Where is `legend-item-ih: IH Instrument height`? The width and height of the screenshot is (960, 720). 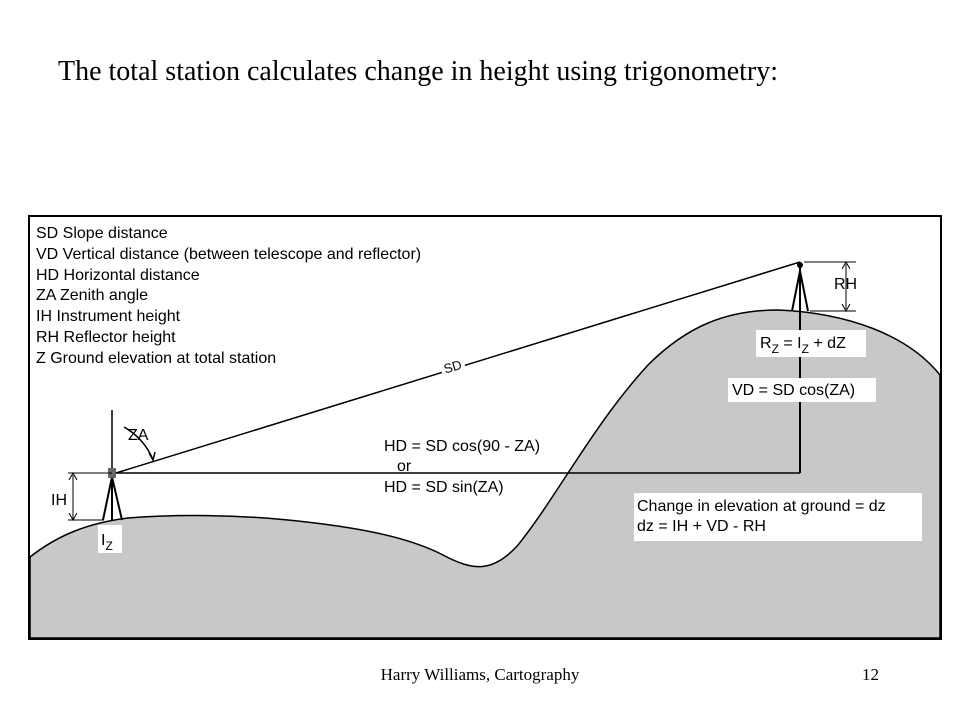
legend-item-ih: IH Instrument height is located at coordinates (108, 316).